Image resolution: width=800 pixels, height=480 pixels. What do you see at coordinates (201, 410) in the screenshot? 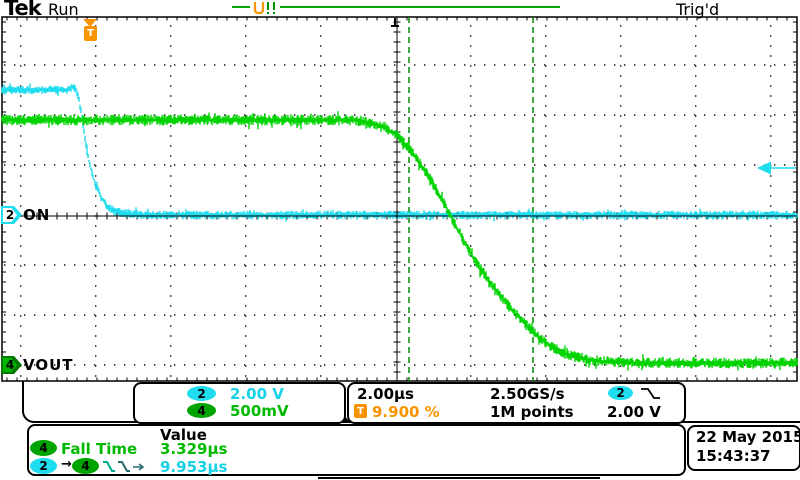
I see `ch4-badge: 4` at bounding box center [201, 410].